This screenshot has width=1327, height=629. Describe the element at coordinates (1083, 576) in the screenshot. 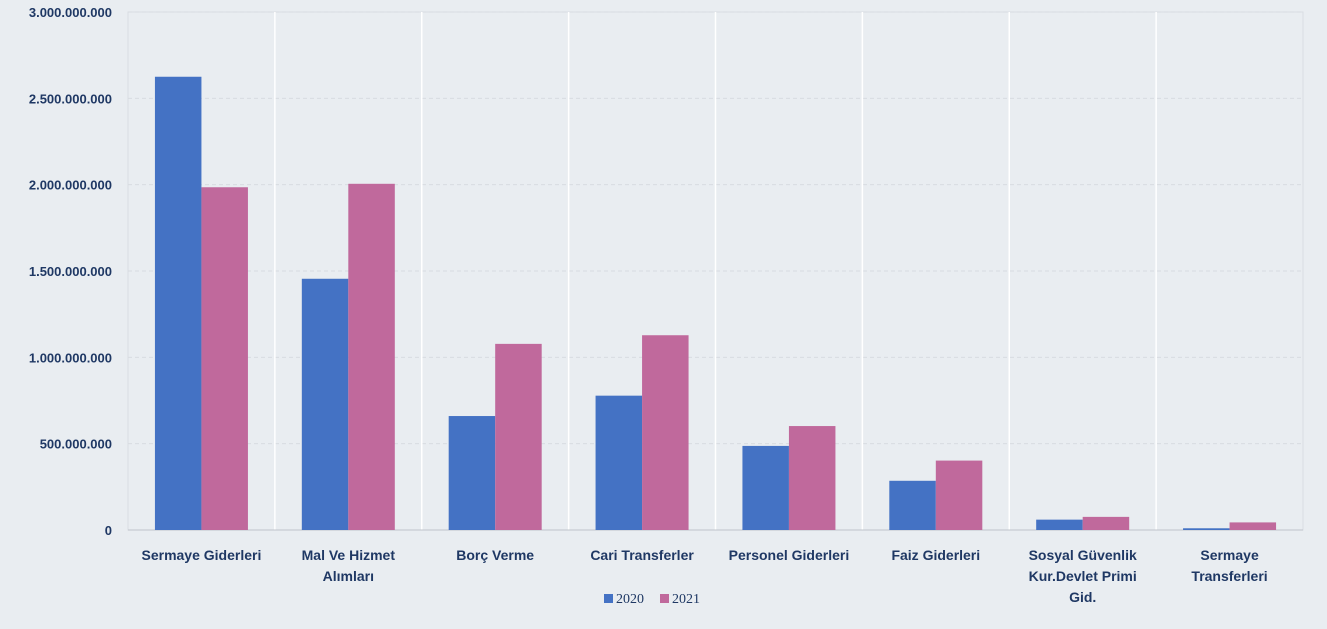

I see `x-tick-label: Kur.Devlet Primi` at that location.